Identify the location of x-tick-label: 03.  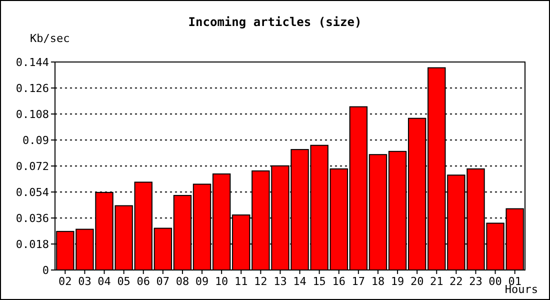
(85, 281).